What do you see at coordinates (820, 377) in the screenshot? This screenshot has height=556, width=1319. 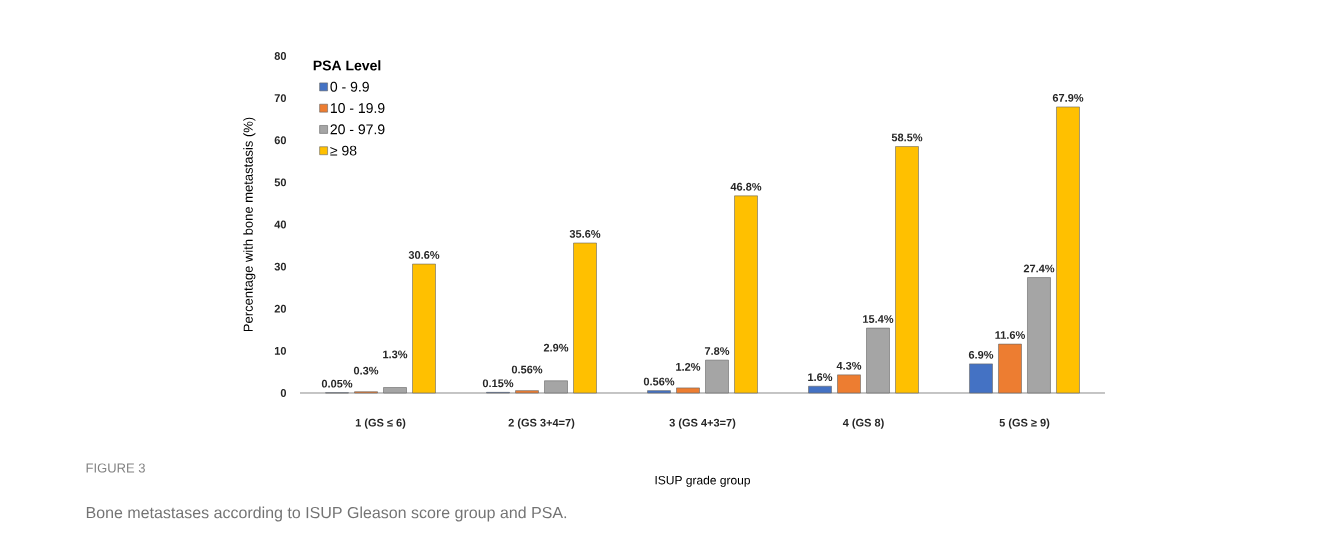 I see `data-label: 1.6%` at bounding box center [820, 377].